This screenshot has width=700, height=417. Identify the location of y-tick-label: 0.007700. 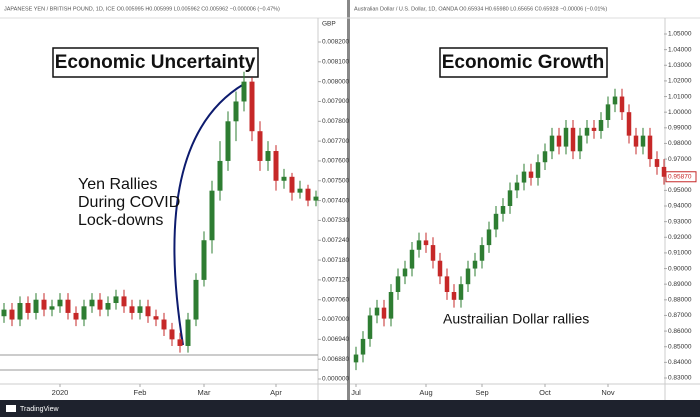
(335, 141).